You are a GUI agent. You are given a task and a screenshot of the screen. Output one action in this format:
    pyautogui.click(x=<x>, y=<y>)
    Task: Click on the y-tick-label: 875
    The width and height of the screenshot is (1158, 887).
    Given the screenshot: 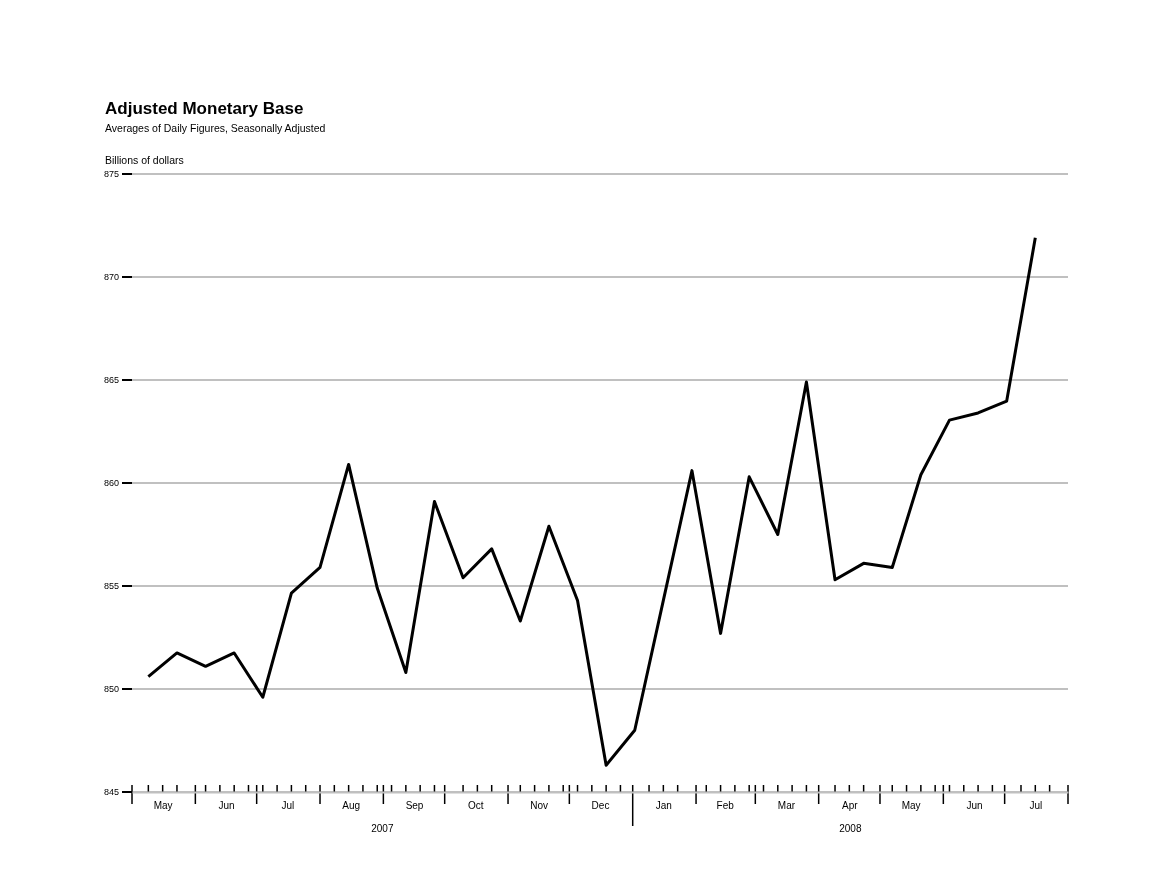 What is the action you would take?
    pyautogui.click(x=111, y=174)
    